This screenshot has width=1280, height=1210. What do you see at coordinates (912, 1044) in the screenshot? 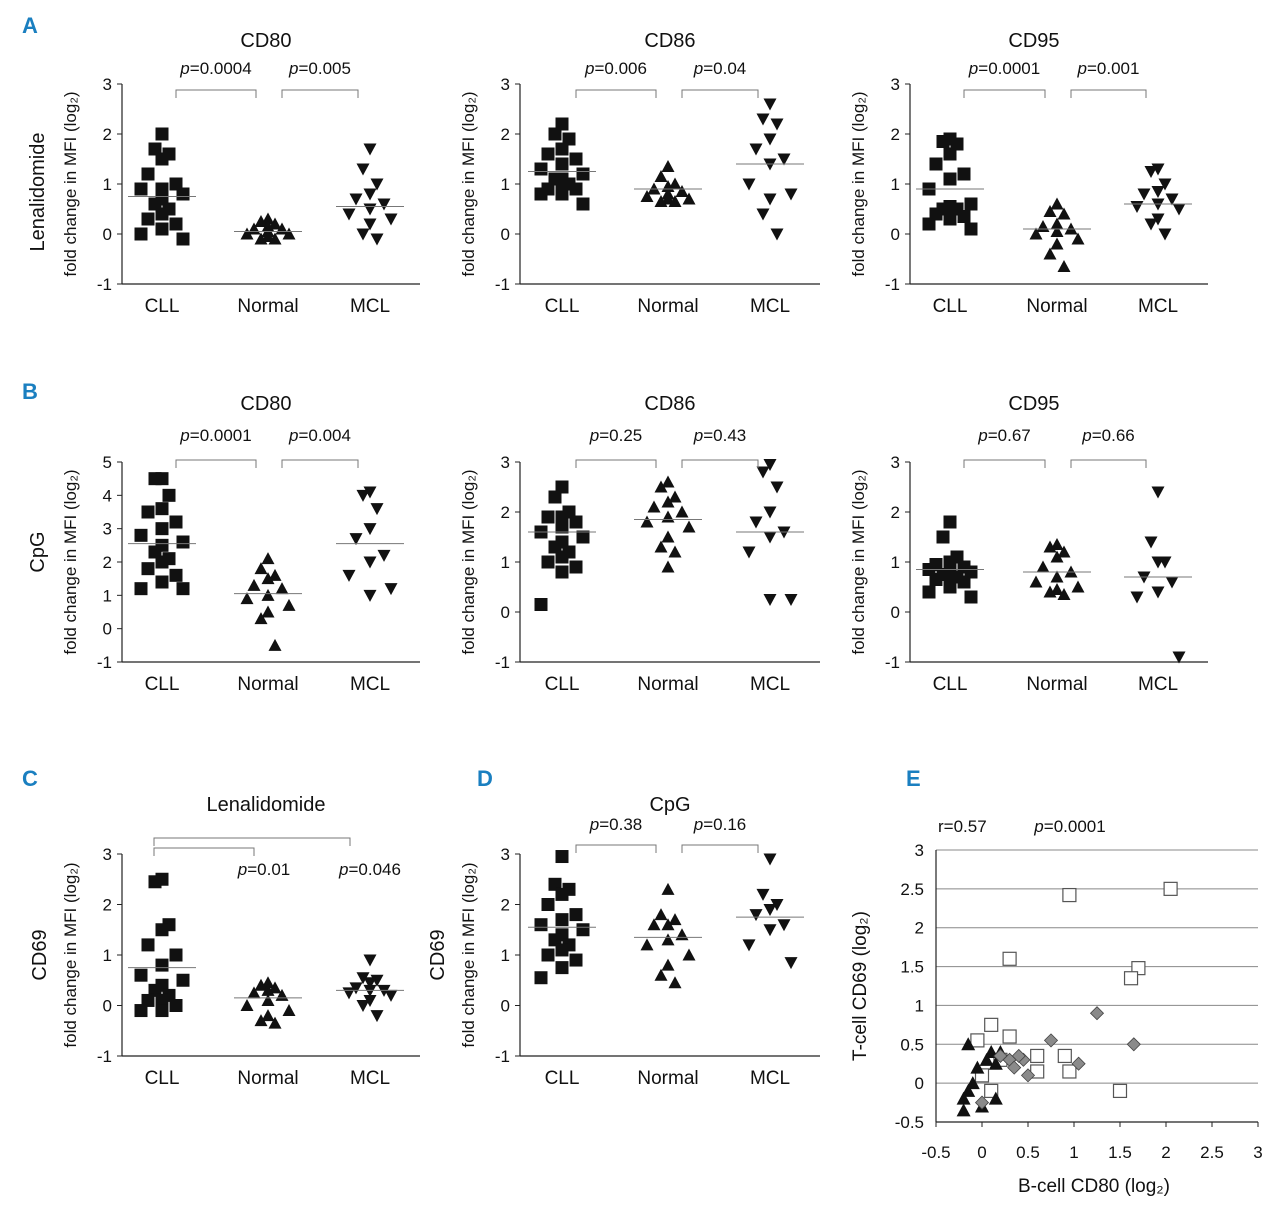
I see `y-tick-label: 0.5` at bounding box center [912, 1044].